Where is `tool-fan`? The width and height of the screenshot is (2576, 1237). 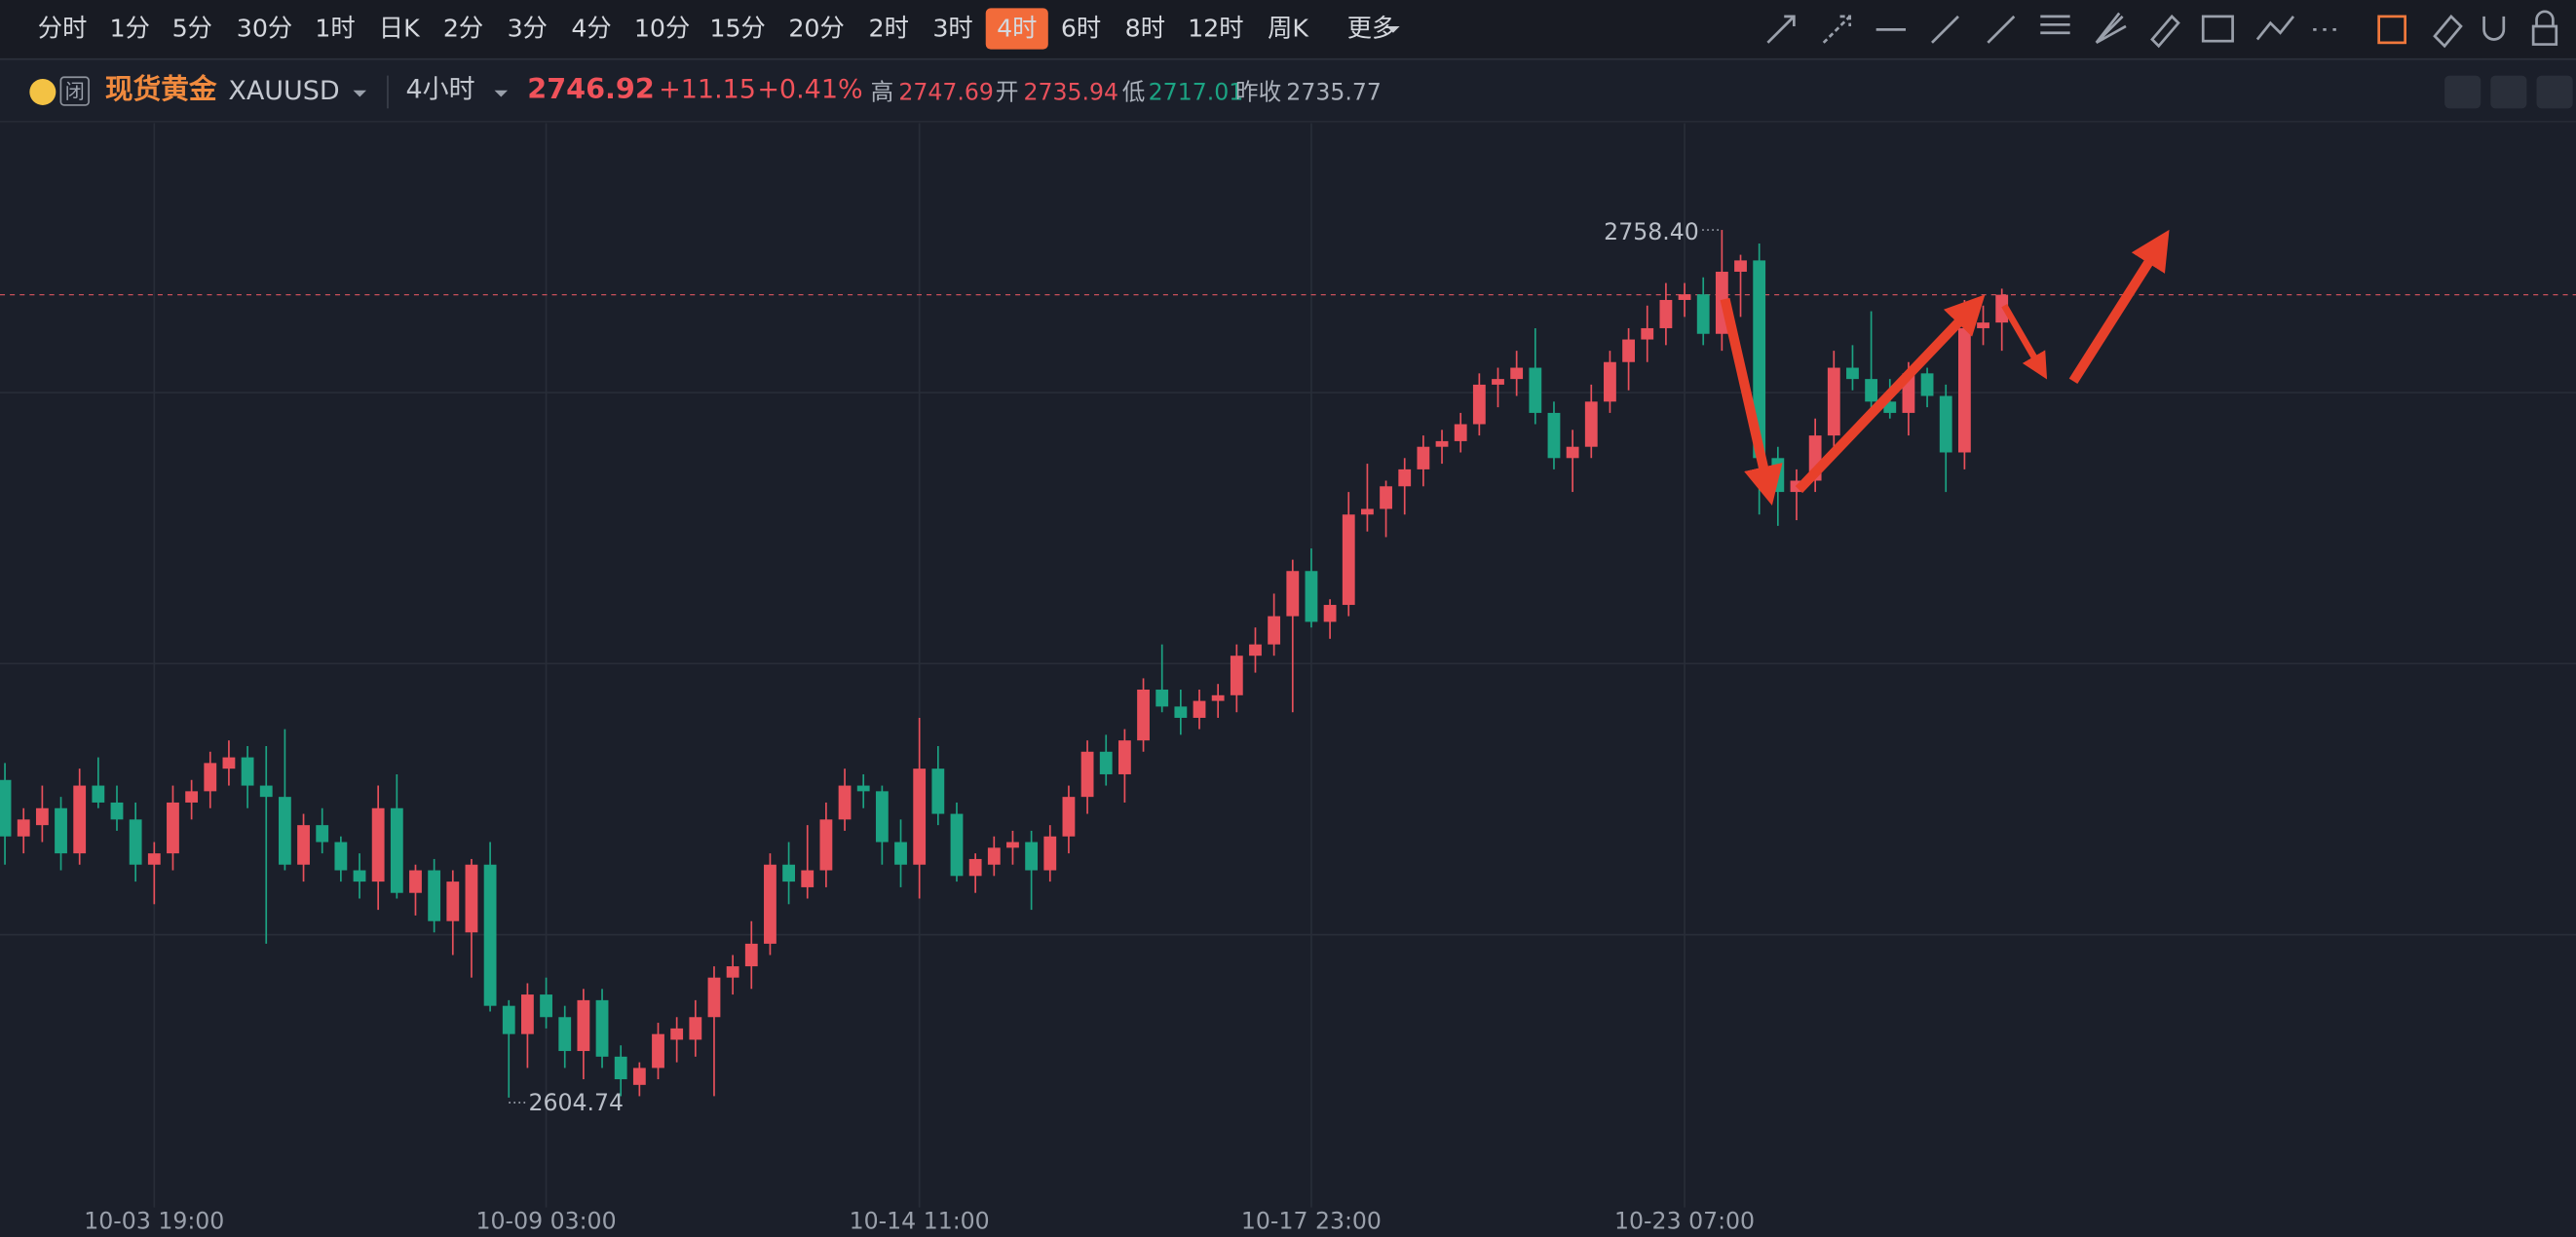
tool-fan is located at coordinates (2111, 28).